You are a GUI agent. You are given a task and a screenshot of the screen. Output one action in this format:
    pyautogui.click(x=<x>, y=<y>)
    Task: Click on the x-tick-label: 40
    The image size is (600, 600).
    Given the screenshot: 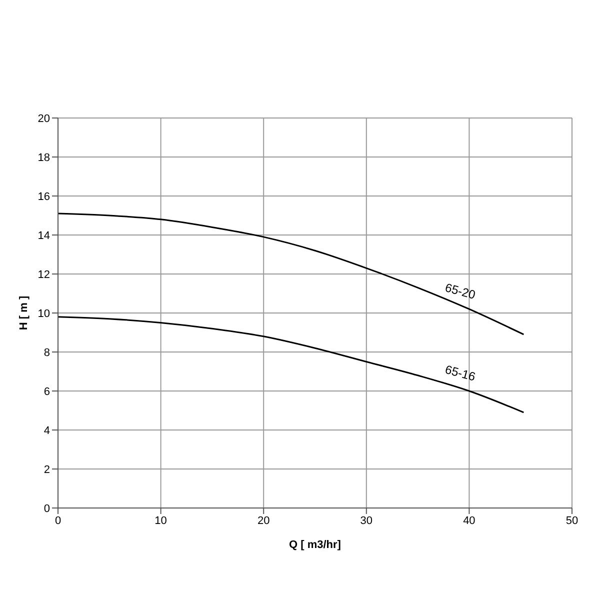 What is the action you would take?
    pyautogui.click(x=469, y=520)
    